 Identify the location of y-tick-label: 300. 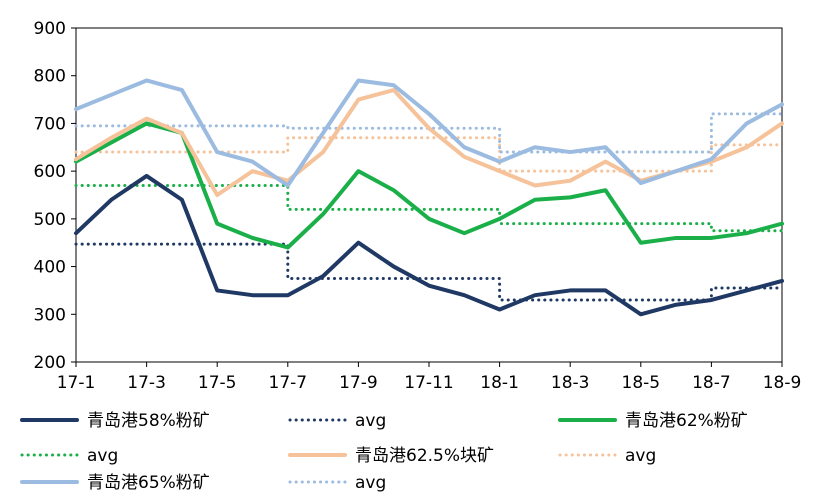
(50, 315).